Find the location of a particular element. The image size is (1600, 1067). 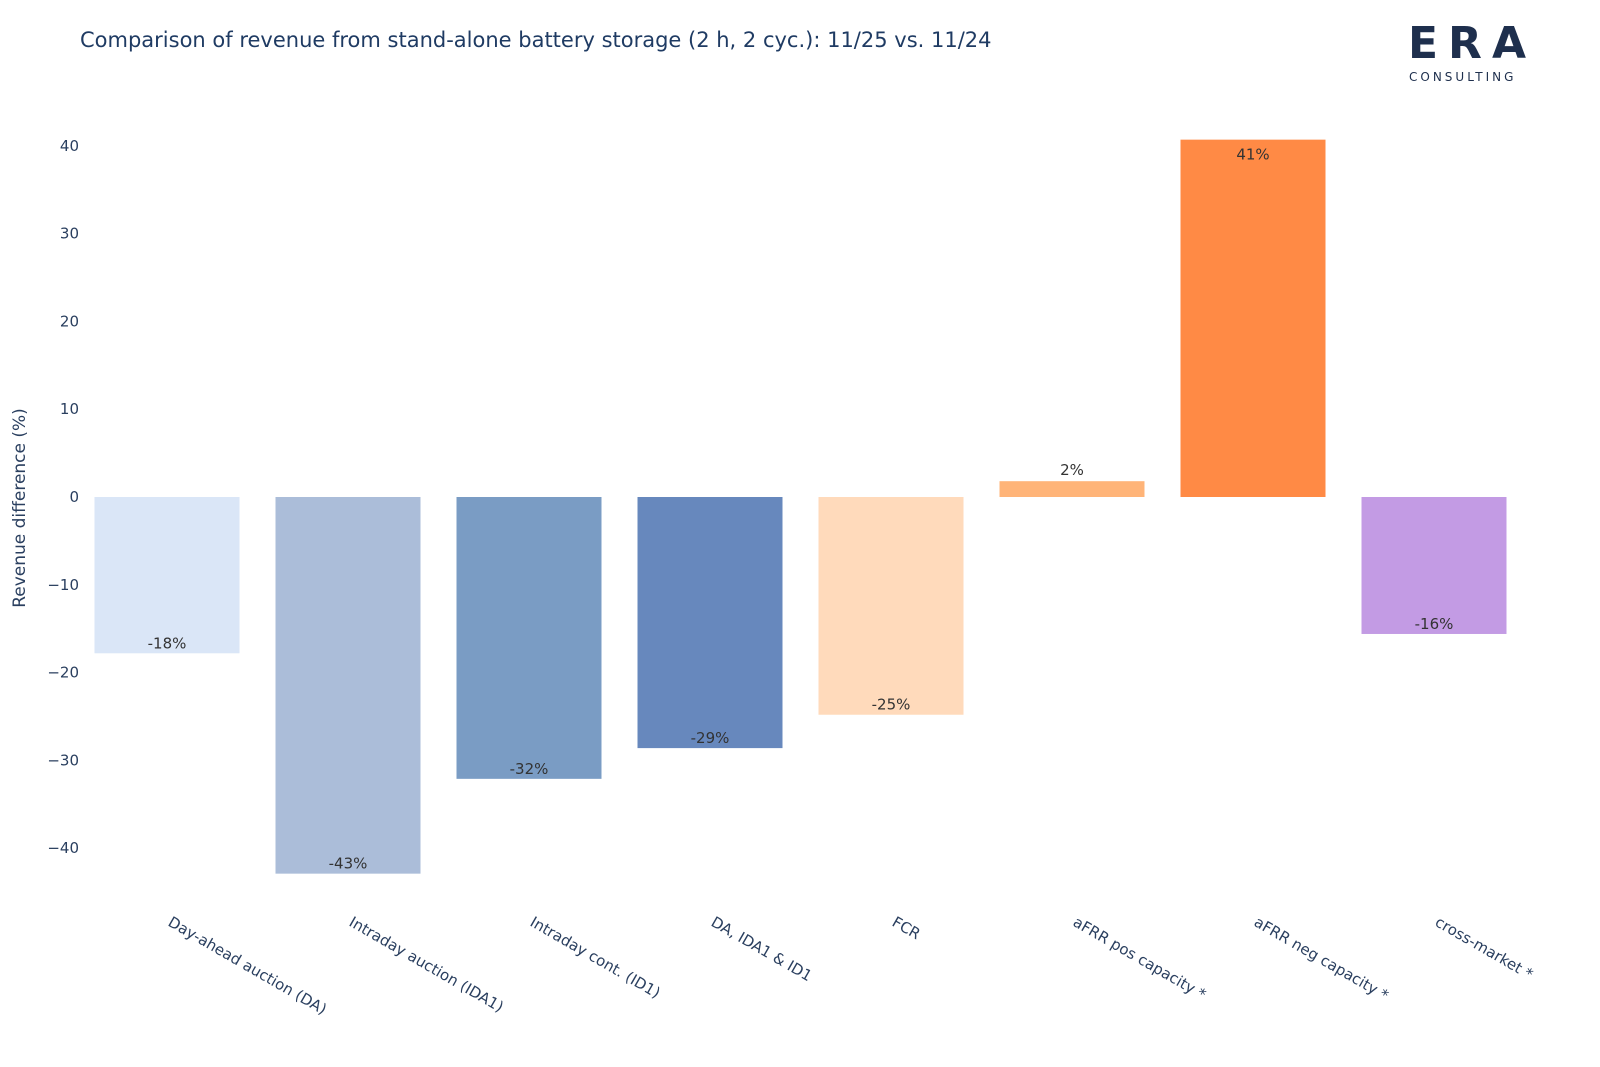

bar-day-ahead-auction-da is located at coordinates (167, 575).